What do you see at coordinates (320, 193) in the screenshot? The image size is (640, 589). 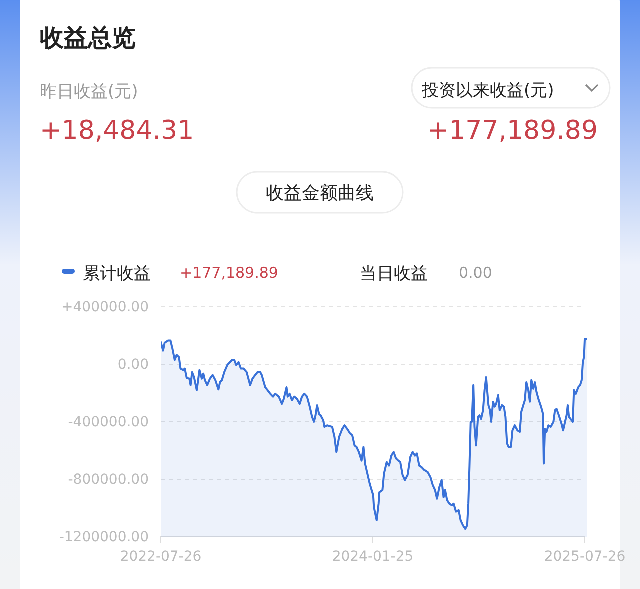 I see `text: 收益金额曲线` at bounding box center [320, 193].